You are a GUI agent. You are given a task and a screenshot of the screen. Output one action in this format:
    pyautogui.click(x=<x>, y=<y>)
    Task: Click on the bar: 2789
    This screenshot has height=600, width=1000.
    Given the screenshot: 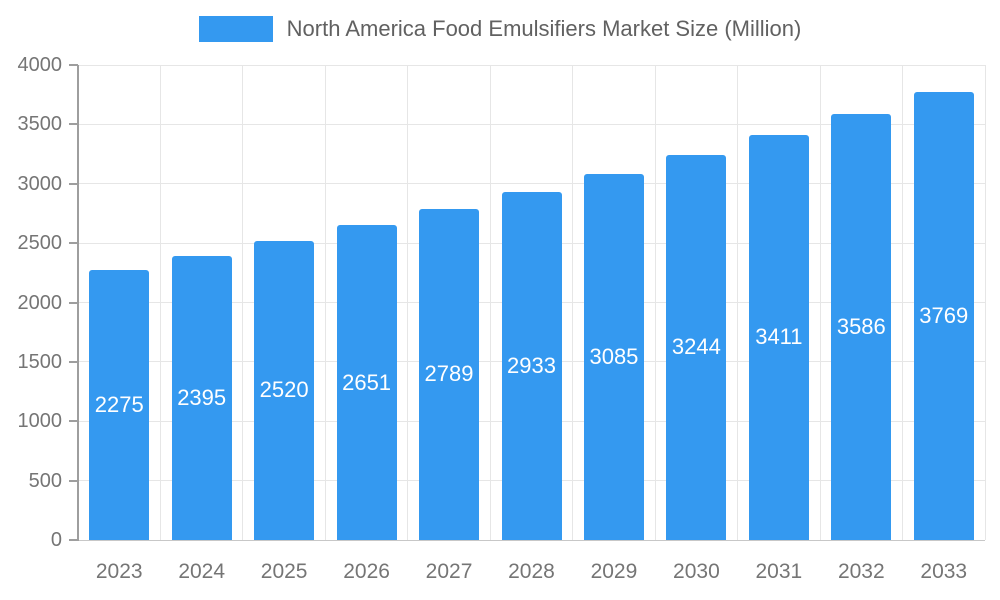 What is the action you would take?
    pyautogui.click(x=449, y=374)
    